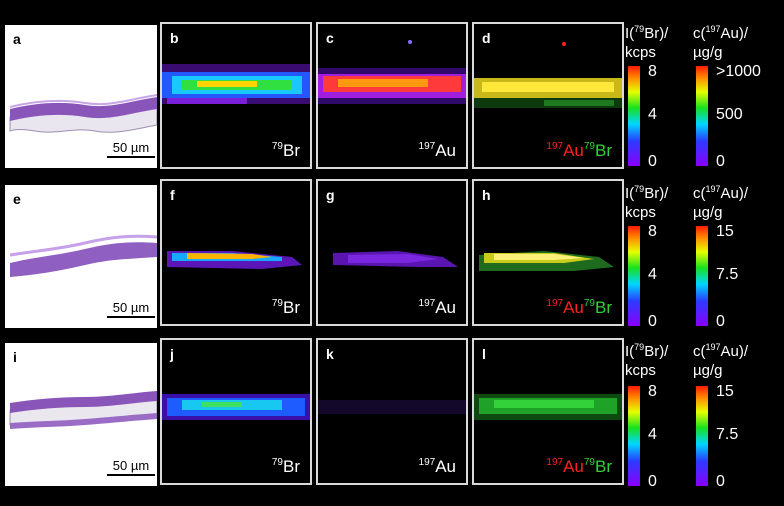  What do you see at coordinates (172, 354) in the screenshot?
I see `panel-label: j` at bounding box center [172, 354].